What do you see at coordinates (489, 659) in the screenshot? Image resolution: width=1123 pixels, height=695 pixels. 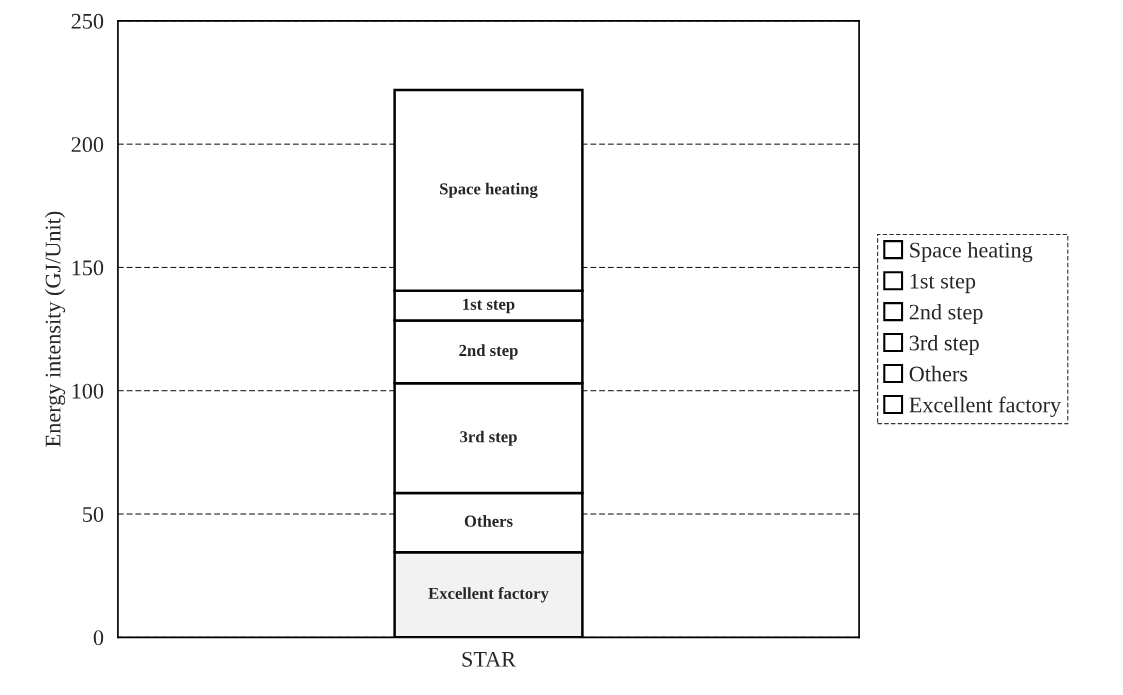 I see `x-tick-label: STAR` at bounding box center [489, 659].